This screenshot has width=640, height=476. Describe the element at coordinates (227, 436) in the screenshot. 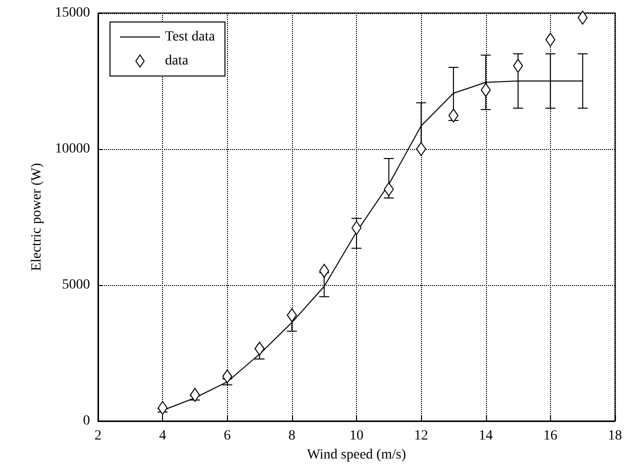

I see `x-tick-label: 6` at that location.